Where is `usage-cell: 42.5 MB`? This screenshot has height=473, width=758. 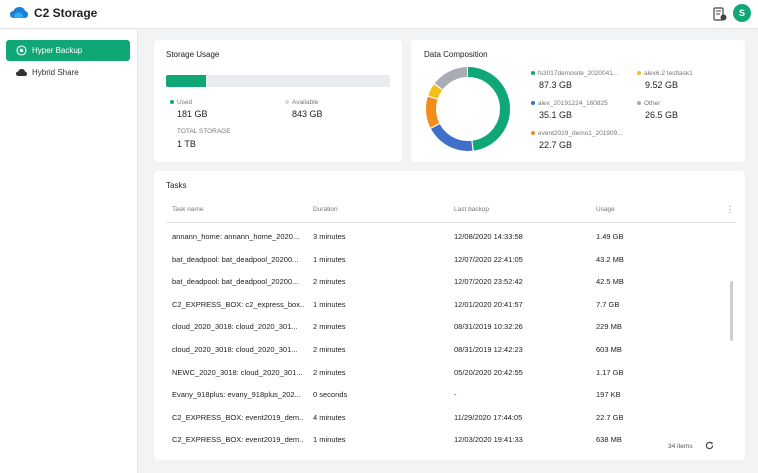
usage-cell: 42.5 MB is located at coordinates (610, 282).